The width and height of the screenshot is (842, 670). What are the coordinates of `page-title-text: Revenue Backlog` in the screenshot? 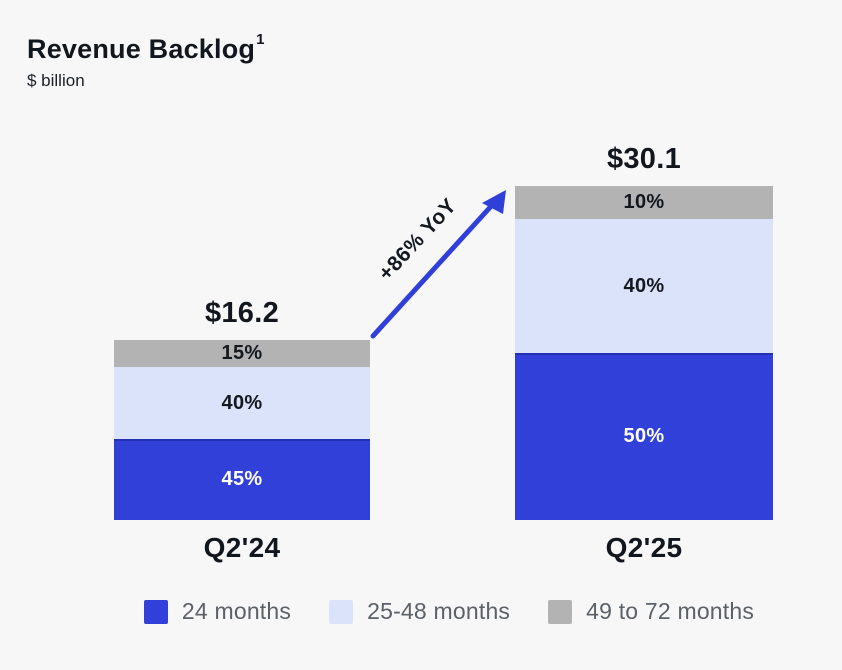 It's located at (141, 49).